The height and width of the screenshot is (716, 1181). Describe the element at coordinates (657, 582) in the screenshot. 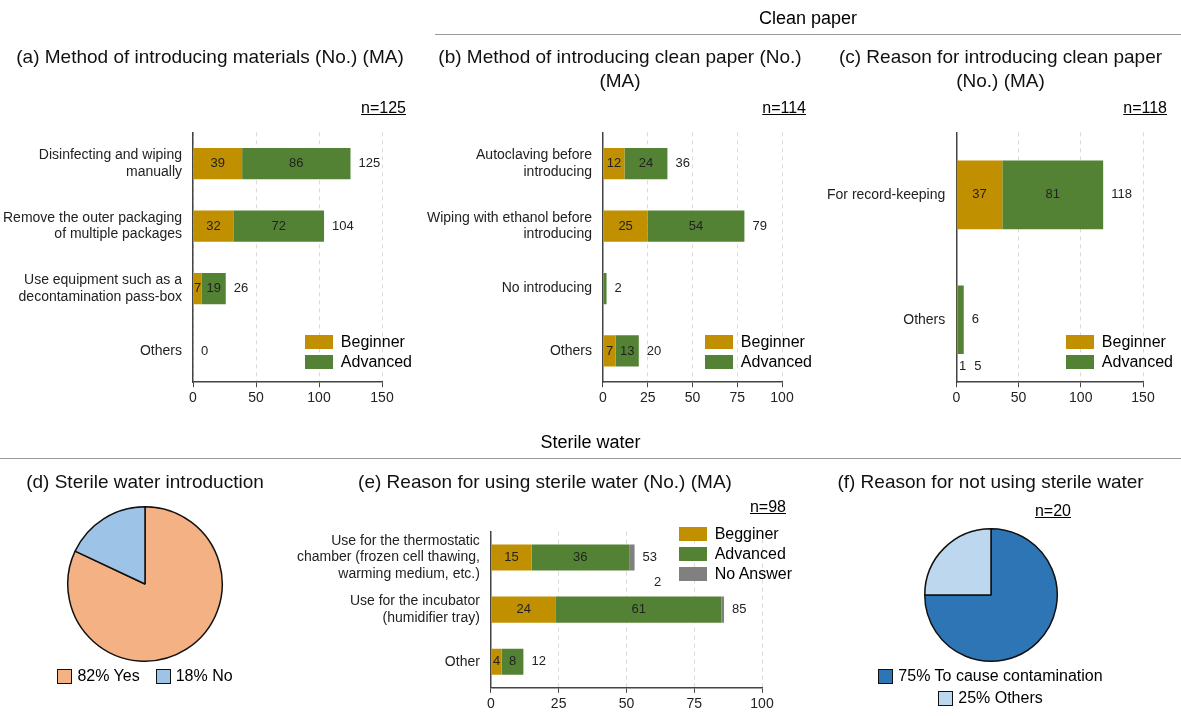

I see `data-label: 2` at that location.